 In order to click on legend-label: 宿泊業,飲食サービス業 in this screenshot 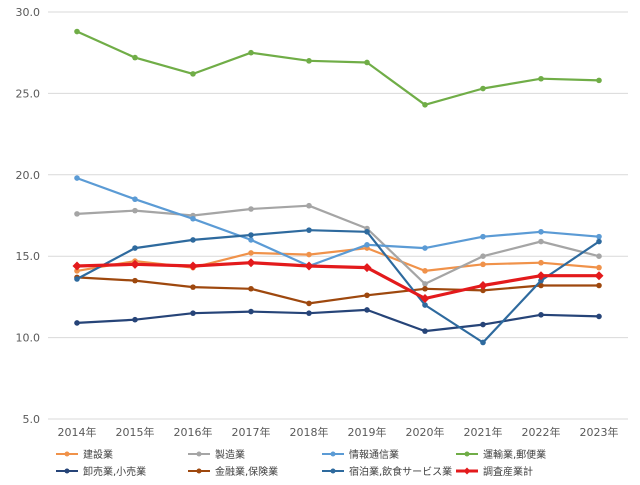, I will do `click(400, 471)`.